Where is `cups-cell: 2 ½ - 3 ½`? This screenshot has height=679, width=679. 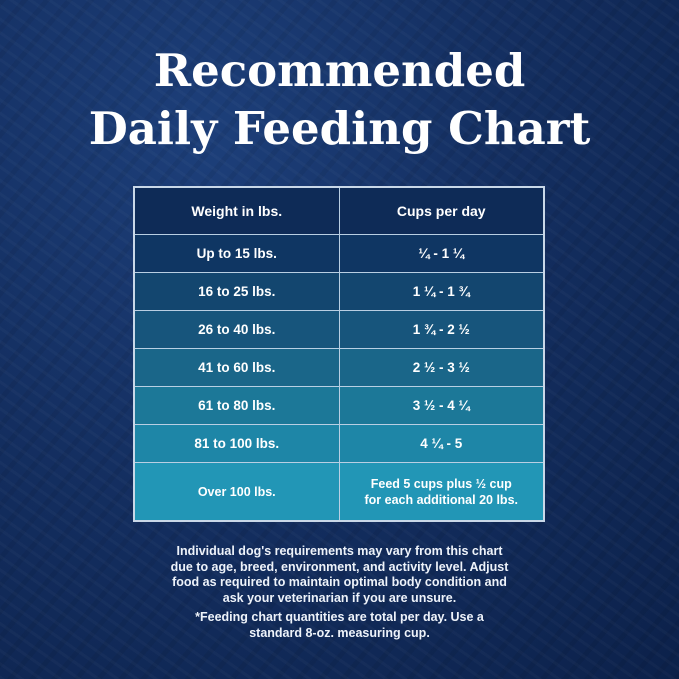 cups-cell: 2 ½ - 3 ½ is located at coordinates (441, 367).